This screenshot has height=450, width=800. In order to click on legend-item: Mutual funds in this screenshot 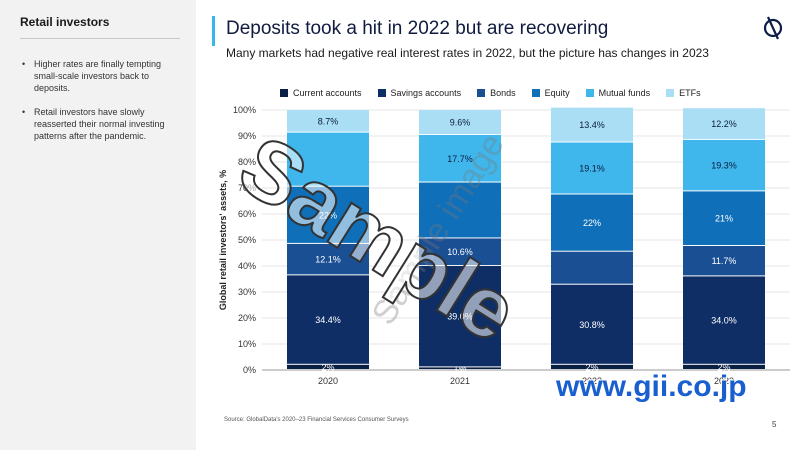, I will do `click(618, 93)`.